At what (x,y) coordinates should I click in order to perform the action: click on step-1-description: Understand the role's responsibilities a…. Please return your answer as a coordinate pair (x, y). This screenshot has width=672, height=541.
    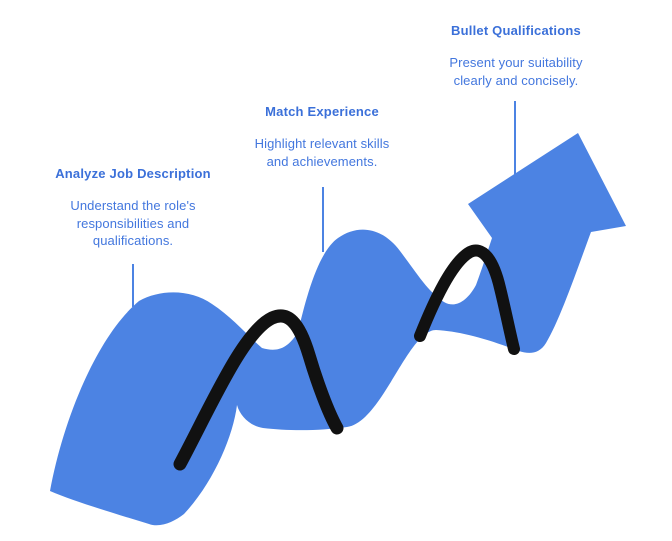
    Looking at the image, I should click on (133, 223).